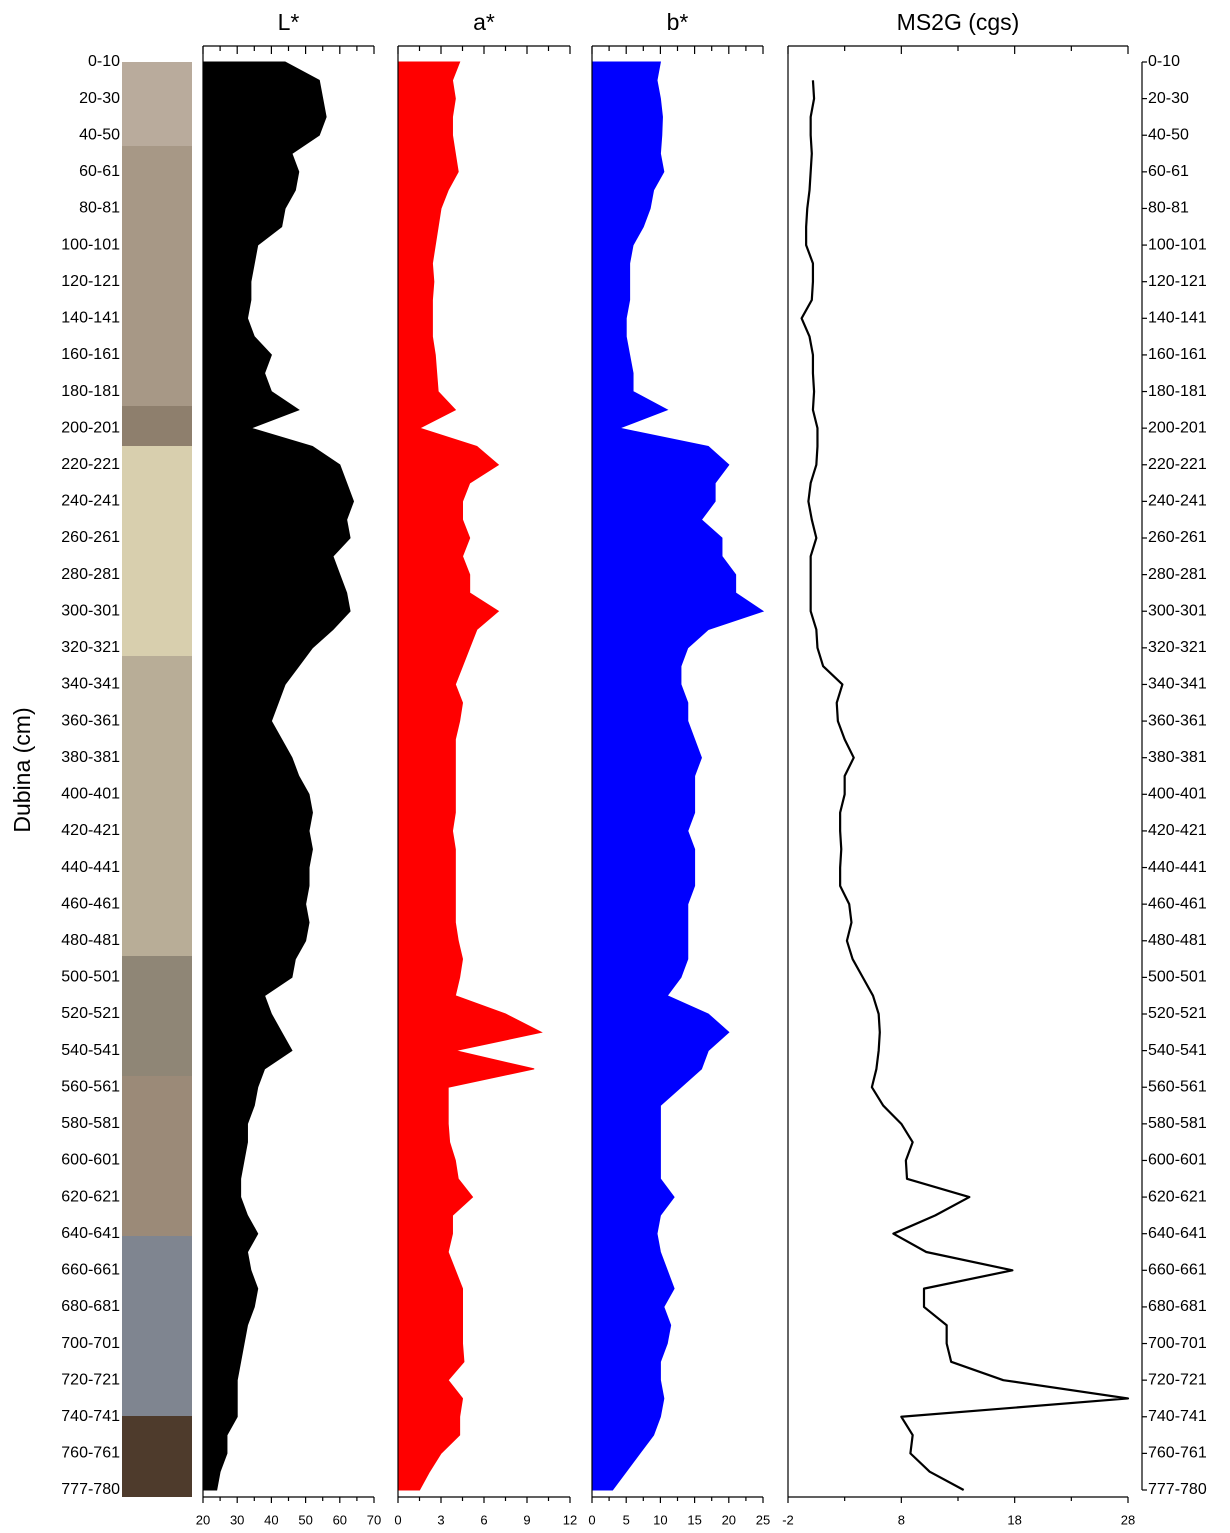  I want to click on y-tick-label-right: 540-541, so click(1177, 1050).